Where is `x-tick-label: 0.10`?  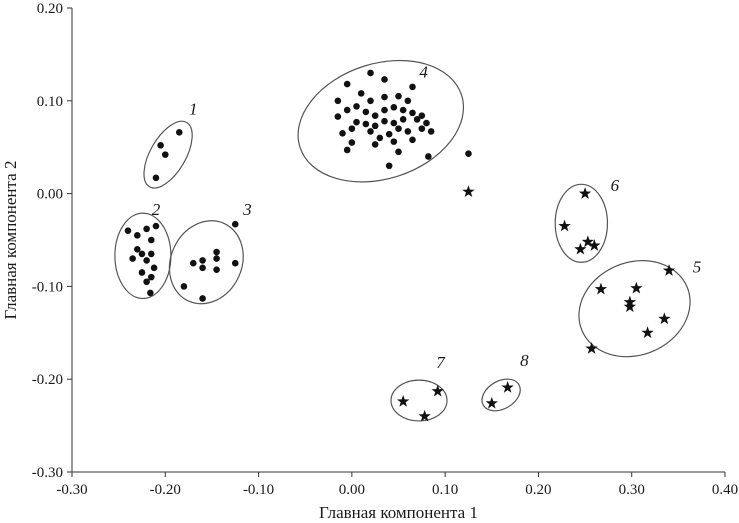
x-tick-label: 0.10 is located at coordinates (445, 490).